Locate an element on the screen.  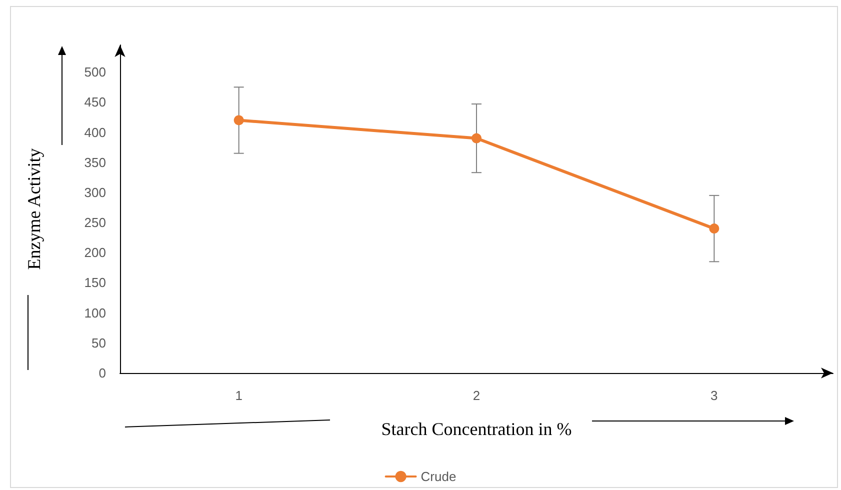
x-axis-title: Starch Concentration in % is located at coordinates (476, 429).